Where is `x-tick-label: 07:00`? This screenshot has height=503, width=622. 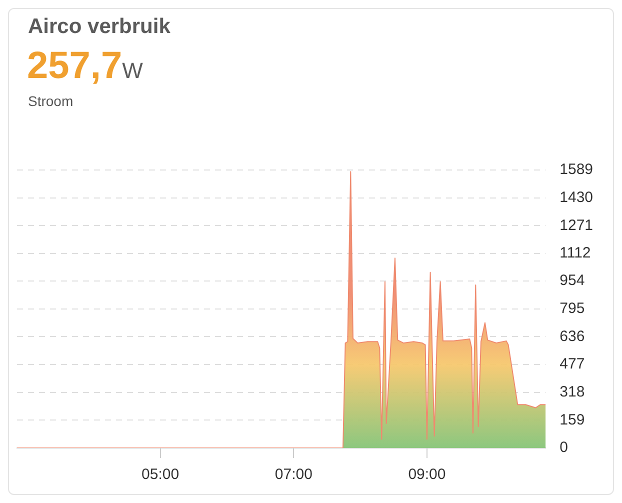
x-tick-label: 07:00 is located at coordinates (293, 475).